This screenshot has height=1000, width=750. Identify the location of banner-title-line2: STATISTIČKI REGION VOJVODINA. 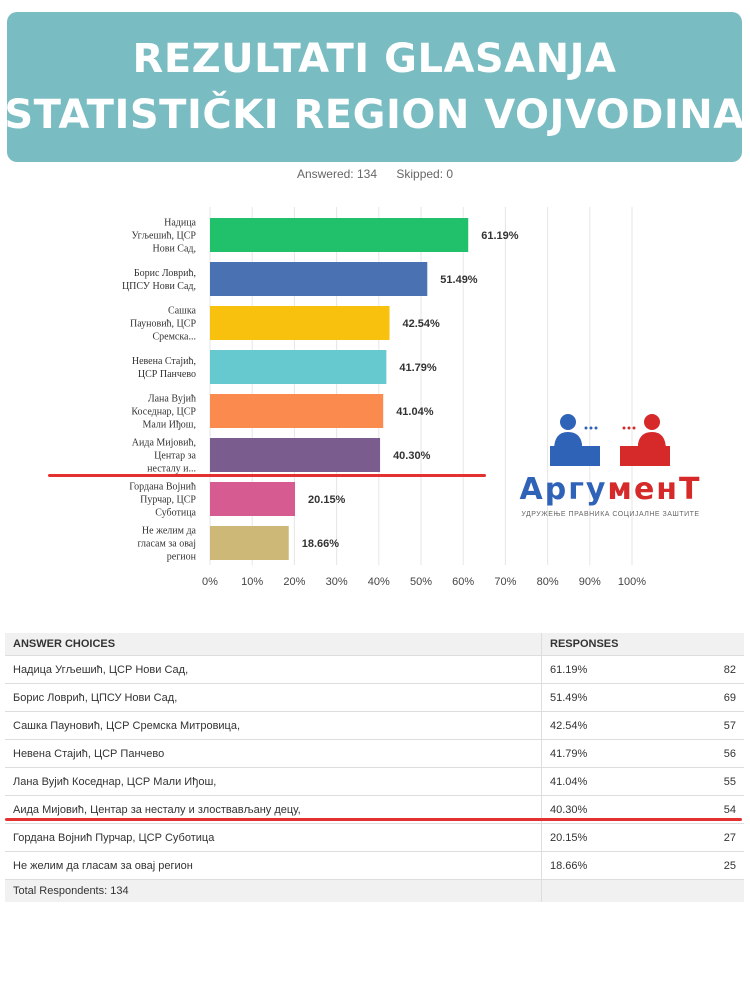
(374, 115).